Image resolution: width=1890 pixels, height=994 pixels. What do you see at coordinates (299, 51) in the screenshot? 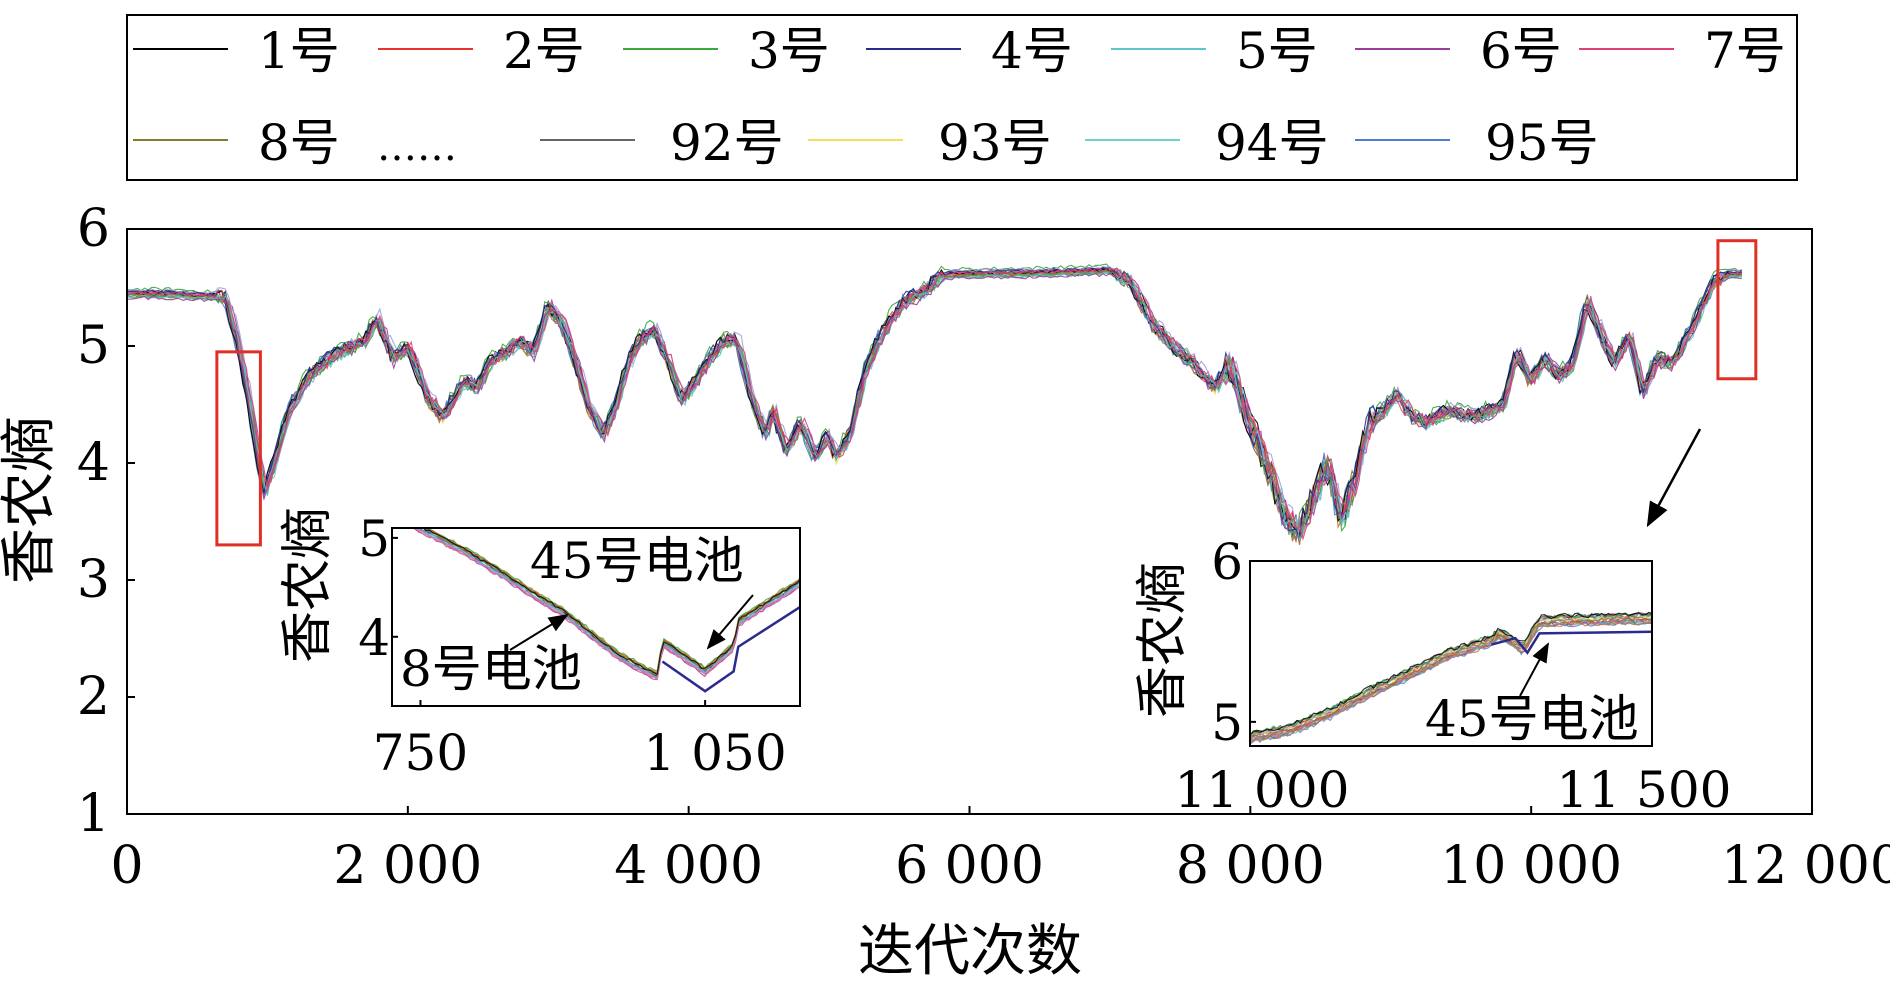
I see `legend-label: 1号` at bounding box center [299, 51].